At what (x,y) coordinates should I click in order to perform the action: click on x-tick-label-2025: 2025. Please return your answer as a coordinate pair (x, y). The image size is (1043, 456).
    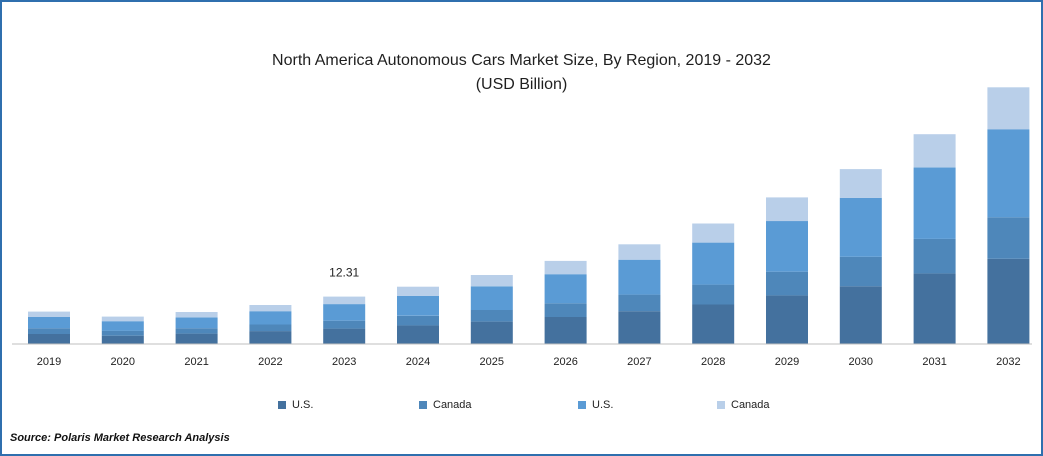
    Looking at the image, I should click on (492, 362).